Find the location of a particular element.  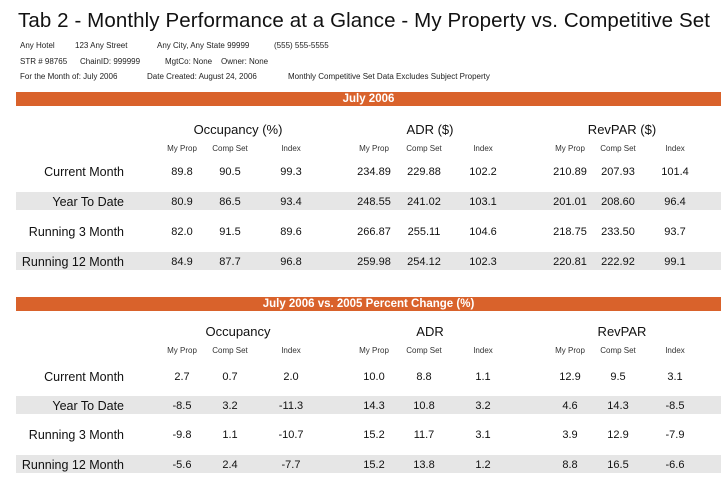

table-cell: 99.1 is located at coordinates (675, 262).